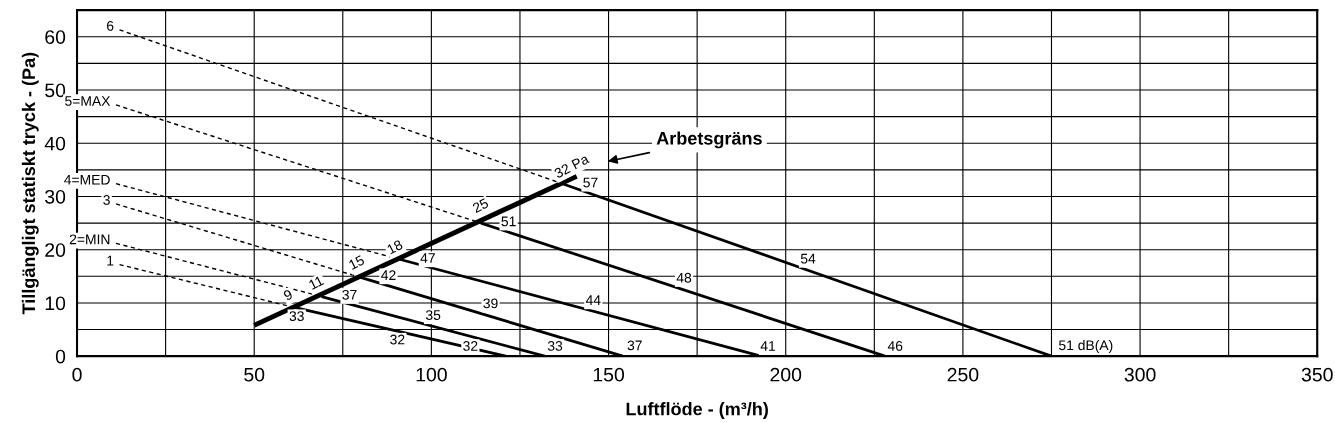  What do you see at coordinates (593, 300) in the screenshot?
I see `annotation: 44` at bounding box center [593, 300].